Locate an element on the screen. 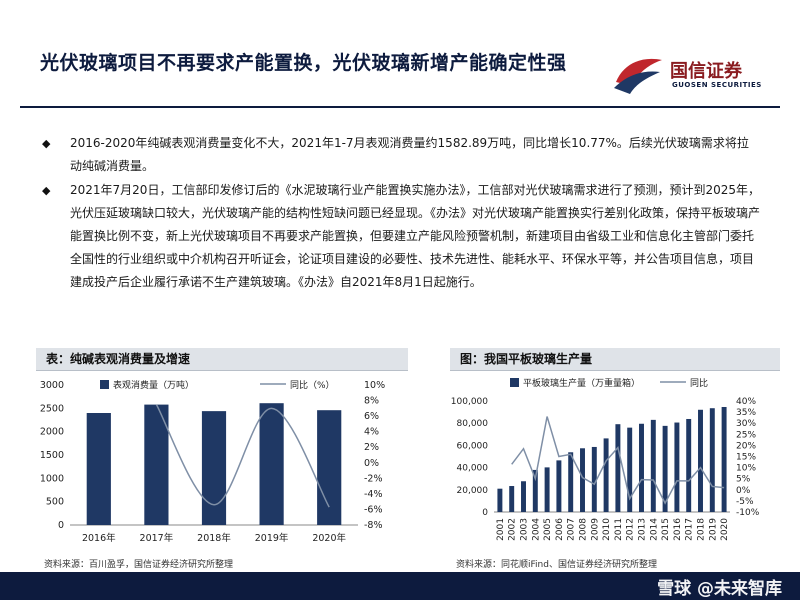  left-chart-source: 资料来源：百川盈孚，国信证券经济研究所整理 is located at coordinates (139, 565).